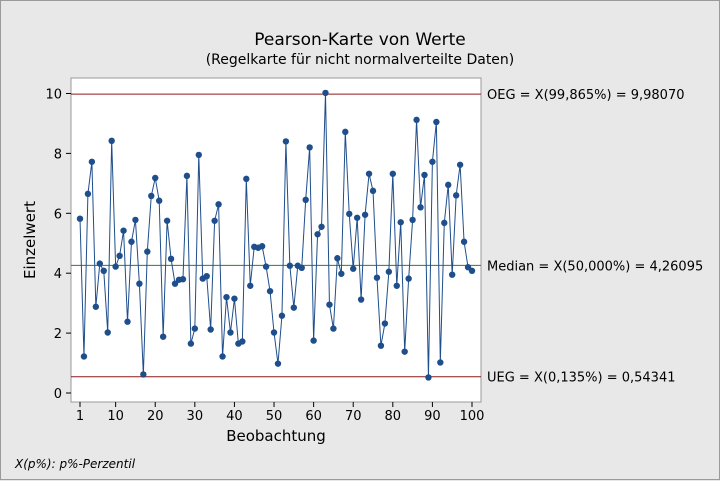  What do you see at coordinates (360, 40) in the screenshot?
I see `chart-title: Pearson-Karte von Werte` at bounding box center [360, 40].